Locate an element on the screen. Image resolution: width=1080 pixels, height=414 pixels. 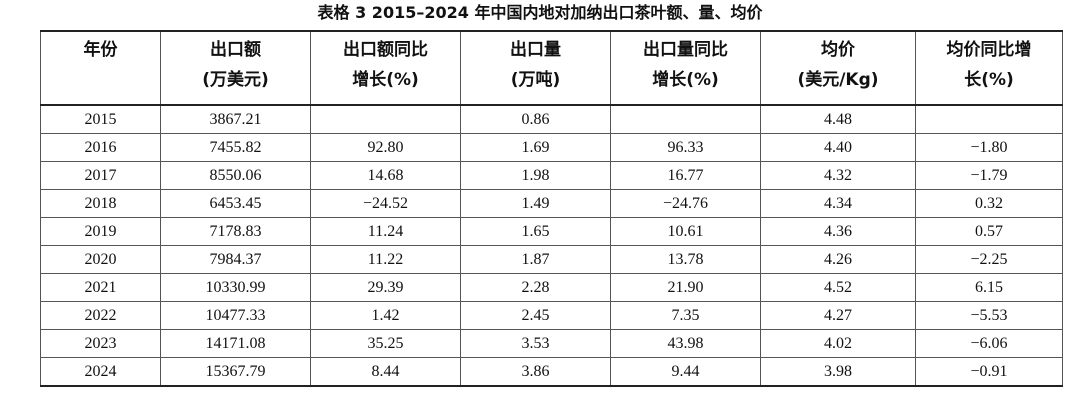
table-cell: 2018 is located at coordinates (100, 203).